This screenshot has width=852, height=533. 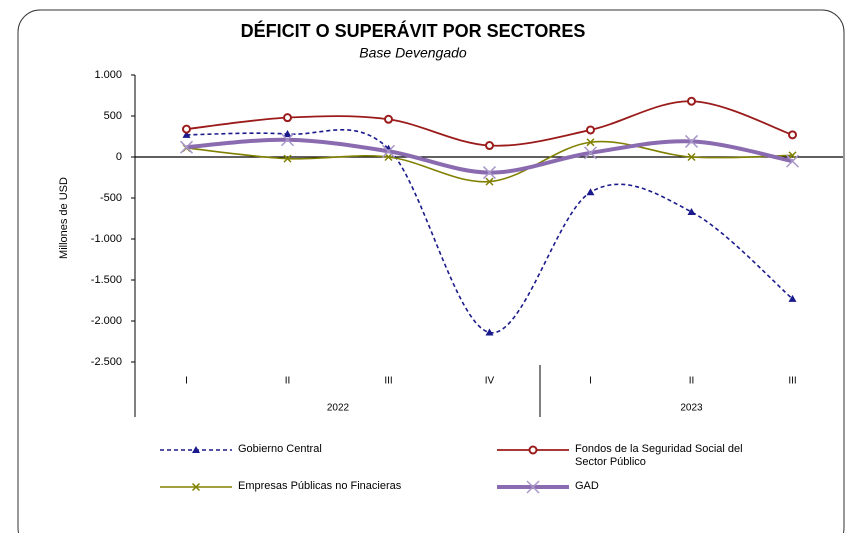 I want to click on legend-label: GAD, so click(x=587, y=486).